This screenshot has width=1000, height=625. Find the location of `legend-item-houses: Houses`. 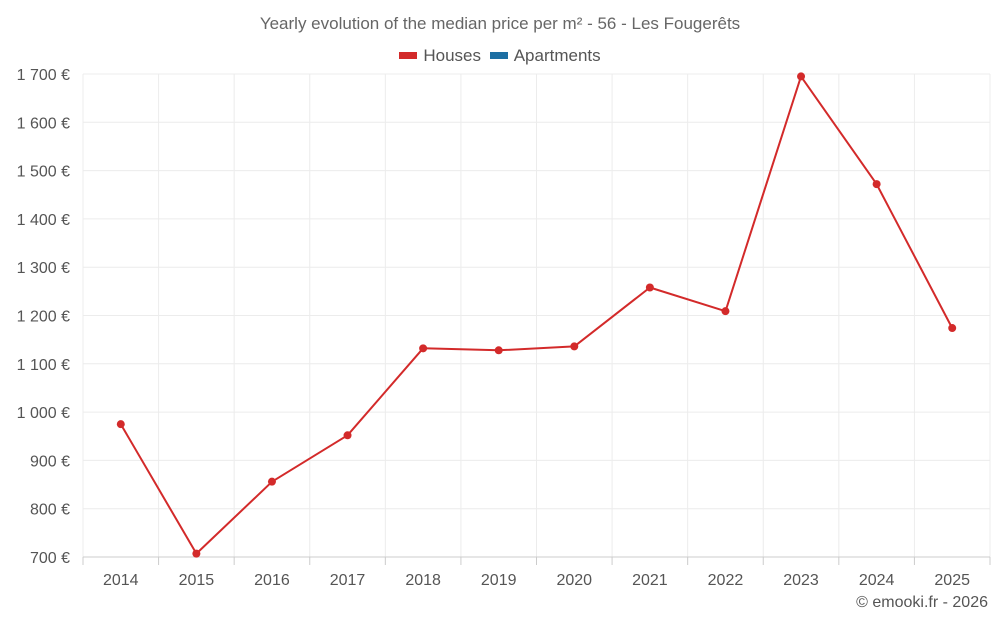

legend-item-houses: Houses is located at coordinates (440, 56).